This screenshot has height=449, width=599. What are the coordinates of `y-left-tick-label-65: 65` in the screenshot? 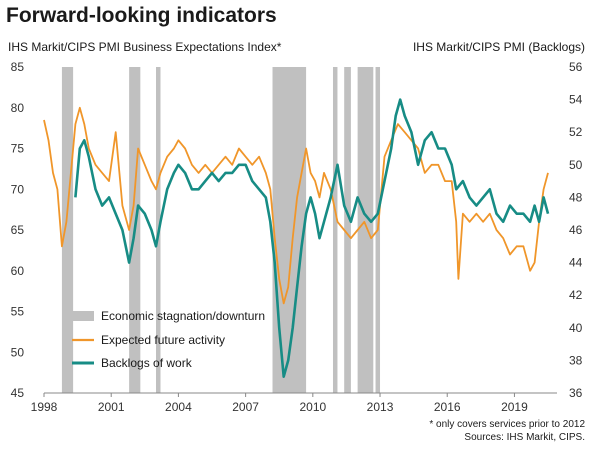 It's located at (18, 230).